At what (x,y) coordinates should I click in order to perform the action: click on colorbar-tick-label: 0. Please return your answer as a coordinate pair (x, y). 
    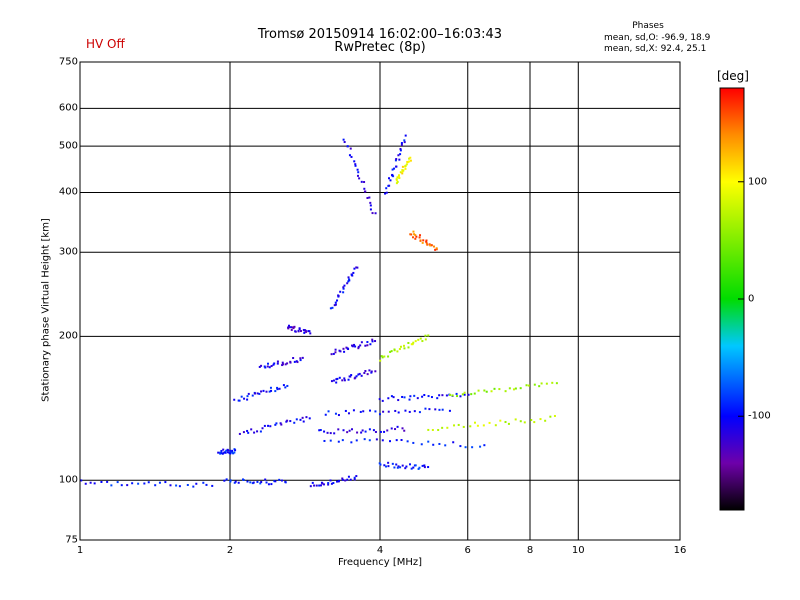
    Looking at the image, I should click on (751, 299).